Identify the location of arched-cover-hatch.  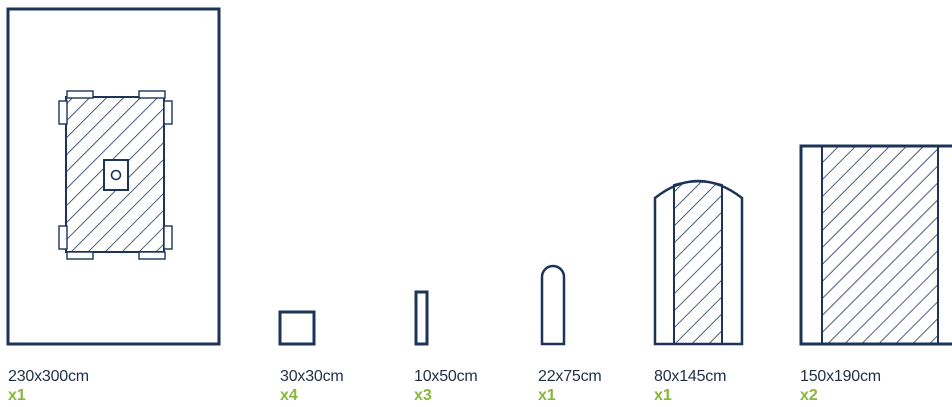
(698, 262).